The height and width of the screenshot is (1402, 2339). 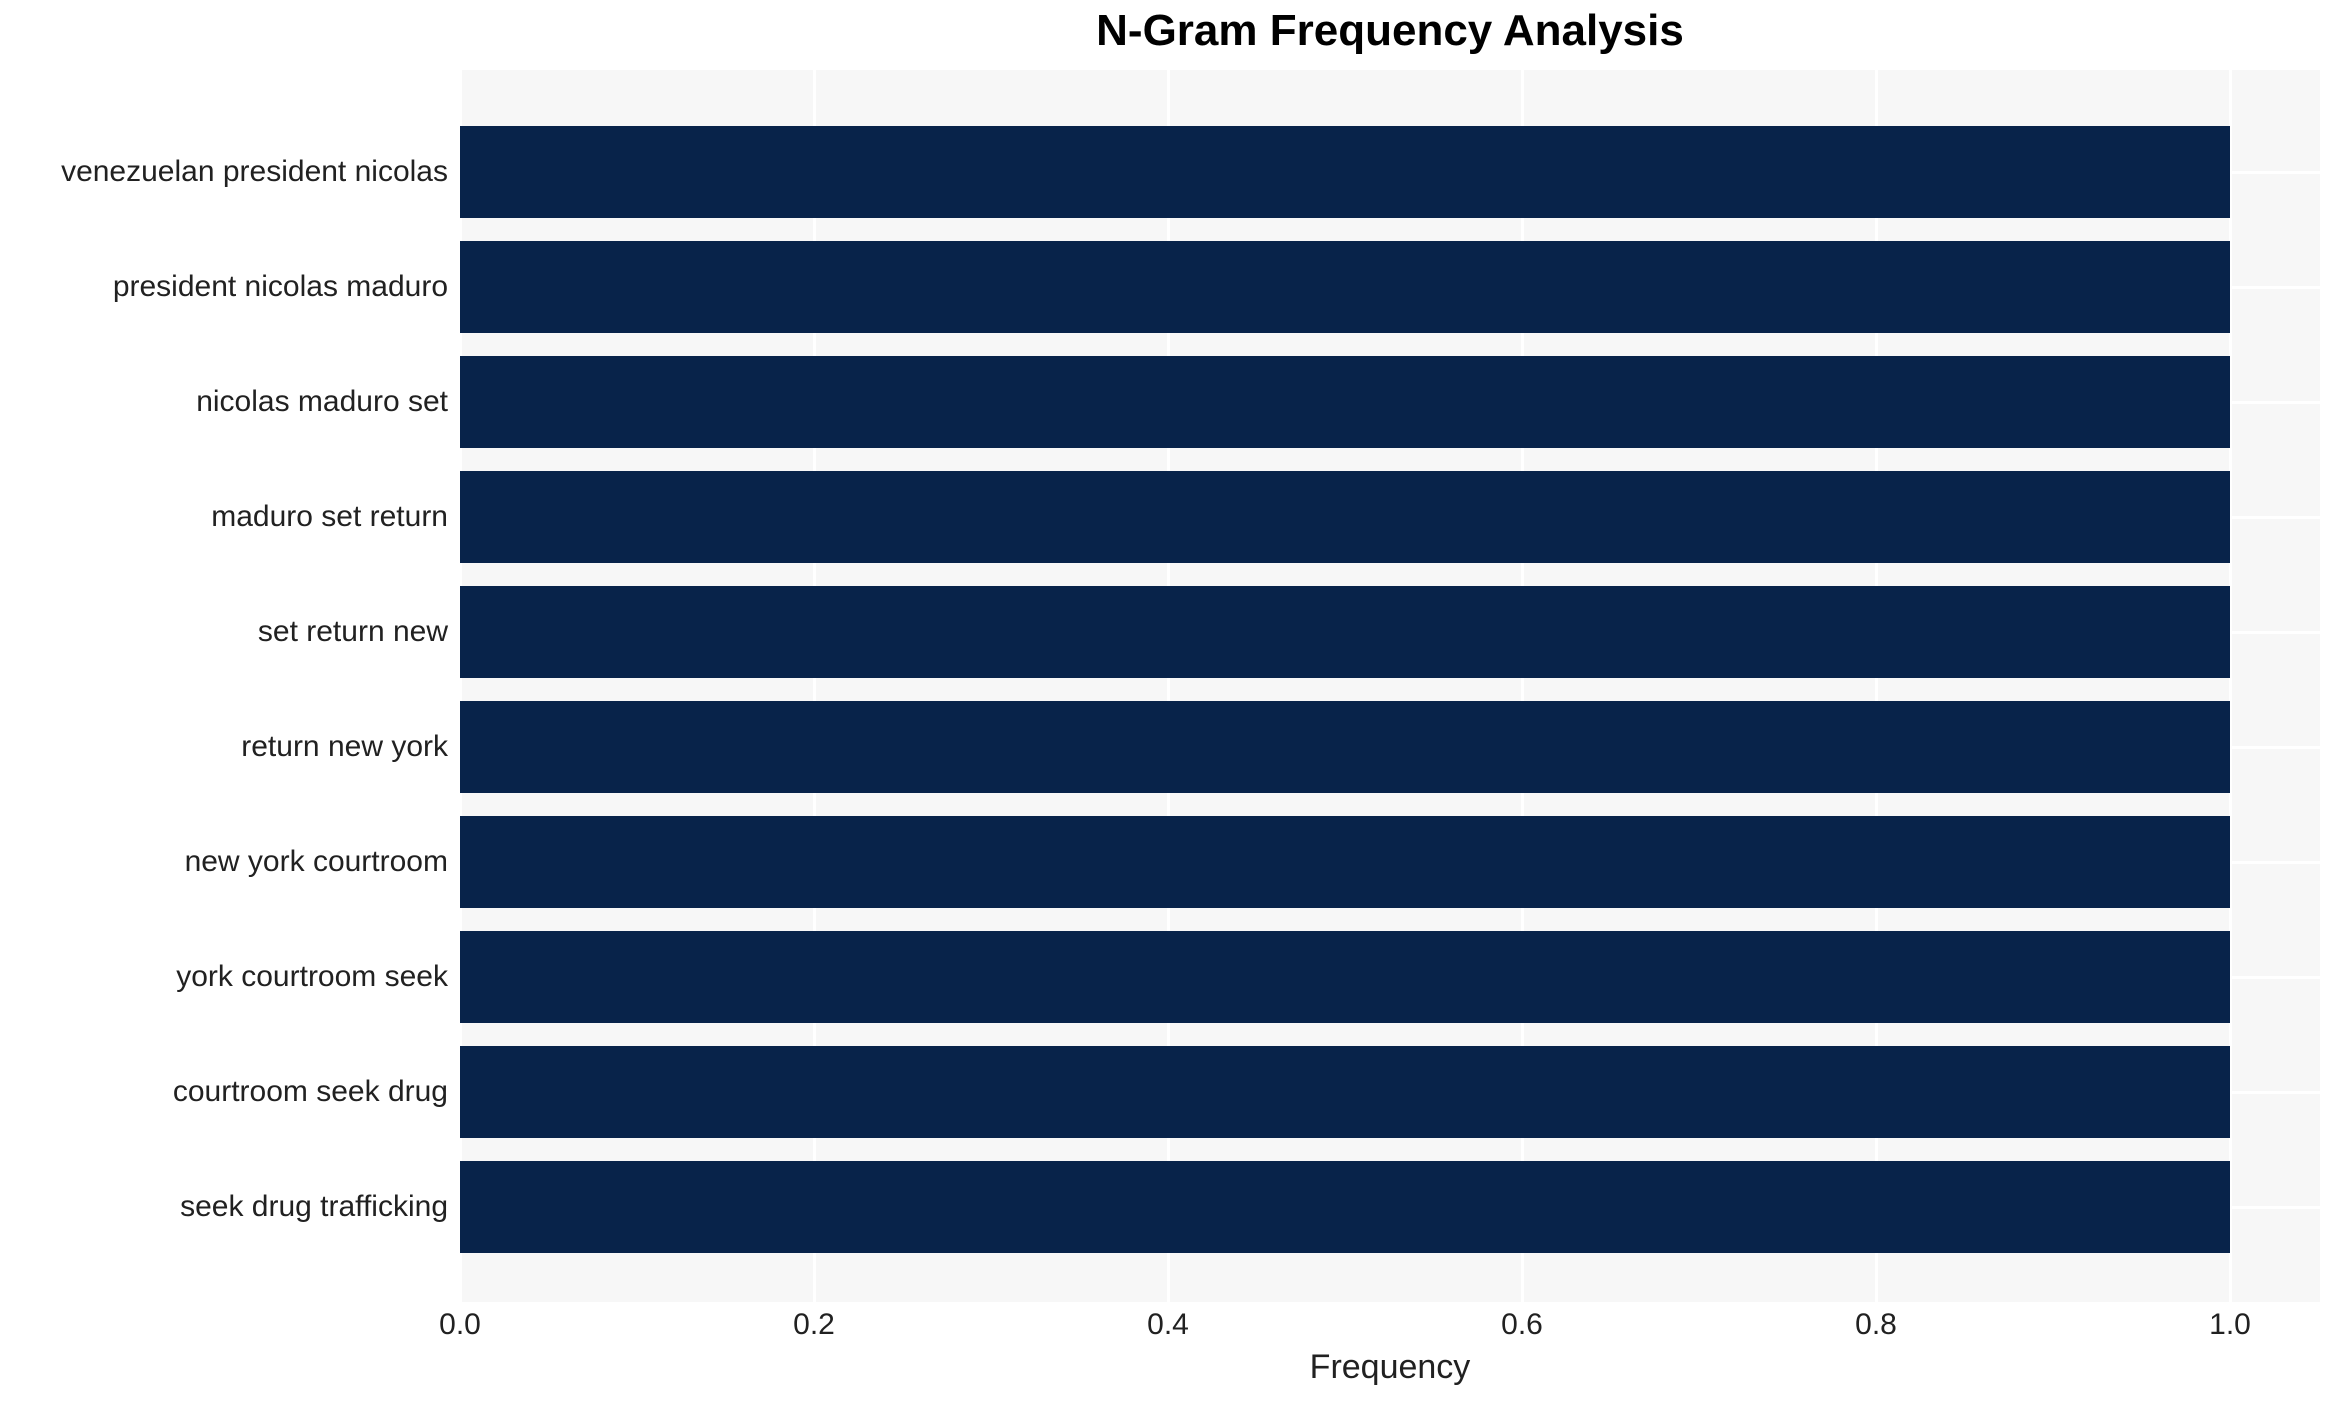 I want to click on x-tick-label: 0.6, so click(x=1522, y=1324).